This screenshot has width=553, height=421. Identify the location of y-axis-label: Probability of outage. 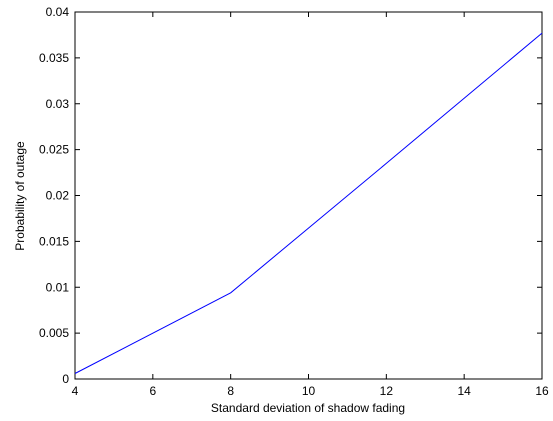
(20, 196).